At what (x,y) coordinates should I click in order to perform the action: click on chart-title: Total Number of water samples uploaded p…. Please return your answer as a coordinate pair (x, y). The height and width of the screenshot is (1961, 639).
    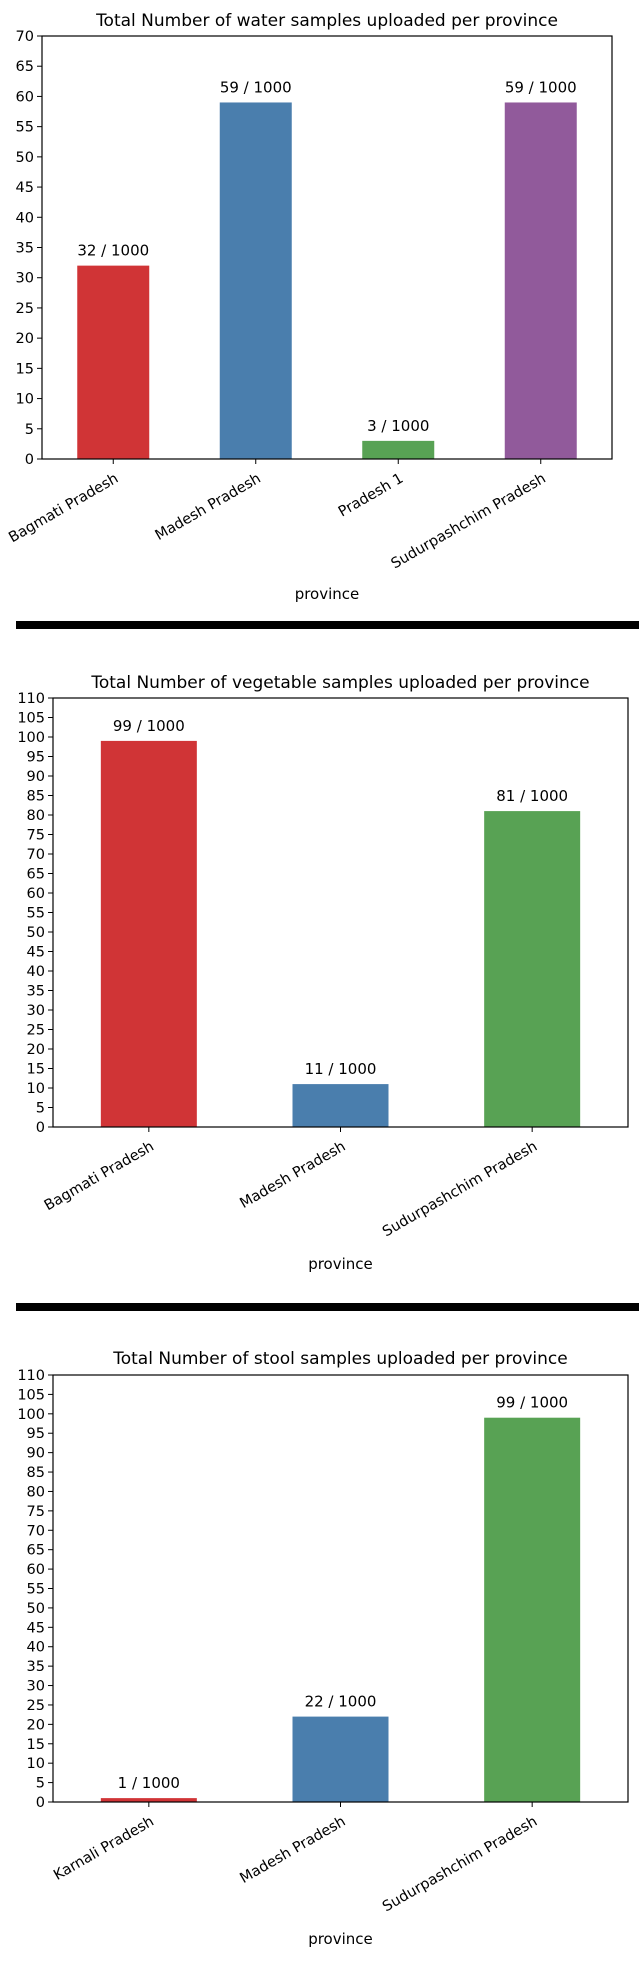
    Looking at the image, I should click on (326, 21).